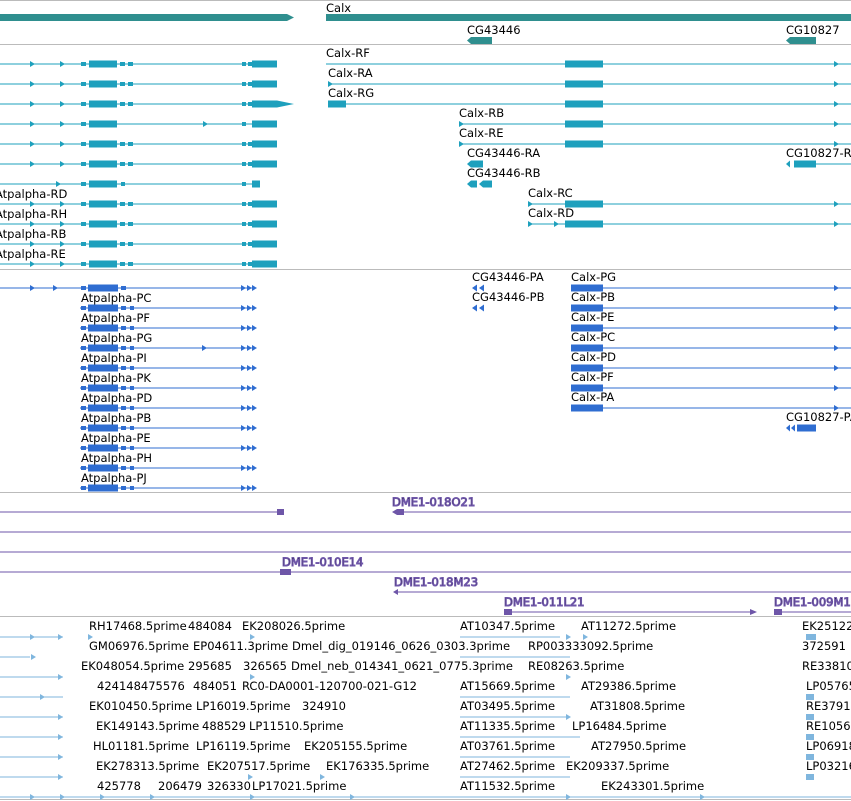 Image resolution: width=851 pixels, height=801 pixels. I want to click on est-label: AT11335.5prime, so click(507, 726).